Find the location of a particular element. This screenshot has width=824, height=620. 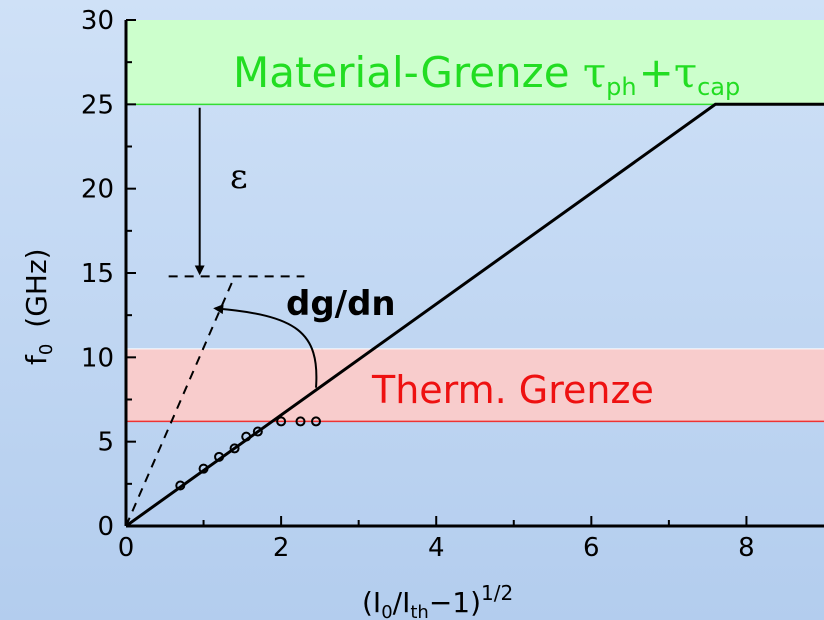

x-tick-label-6: 6 is located at coordinates (591, 548).